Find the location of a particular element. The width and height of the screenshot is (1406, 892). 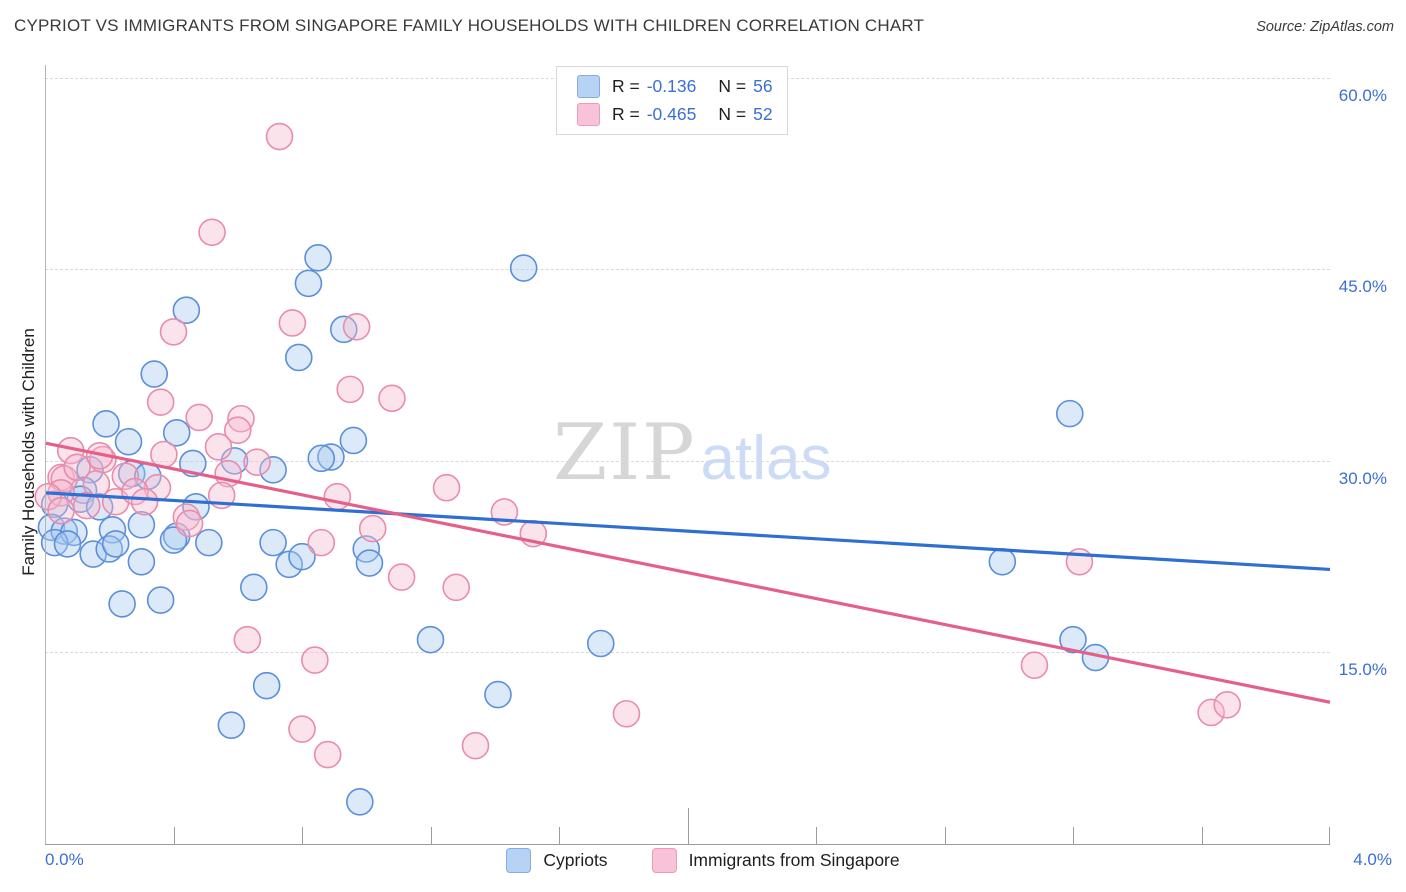

x-tick-2.8 is located at coordinates (945, 835).